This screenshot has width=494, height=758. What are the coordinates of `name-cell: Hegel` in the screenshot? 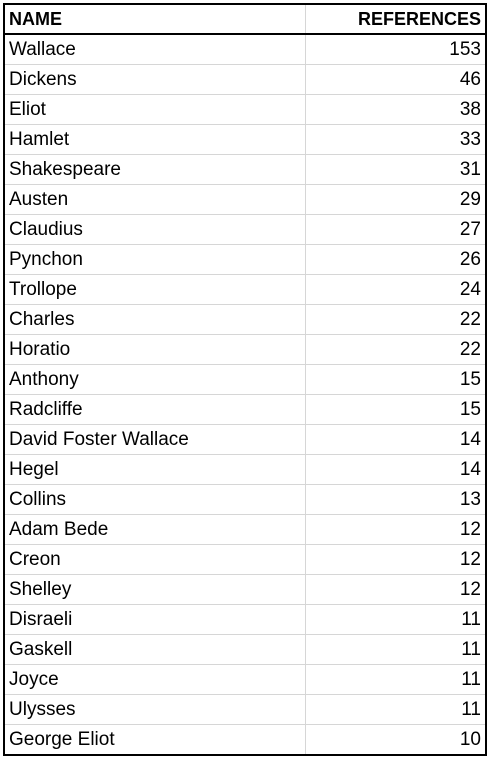 It's located at (154, 469).